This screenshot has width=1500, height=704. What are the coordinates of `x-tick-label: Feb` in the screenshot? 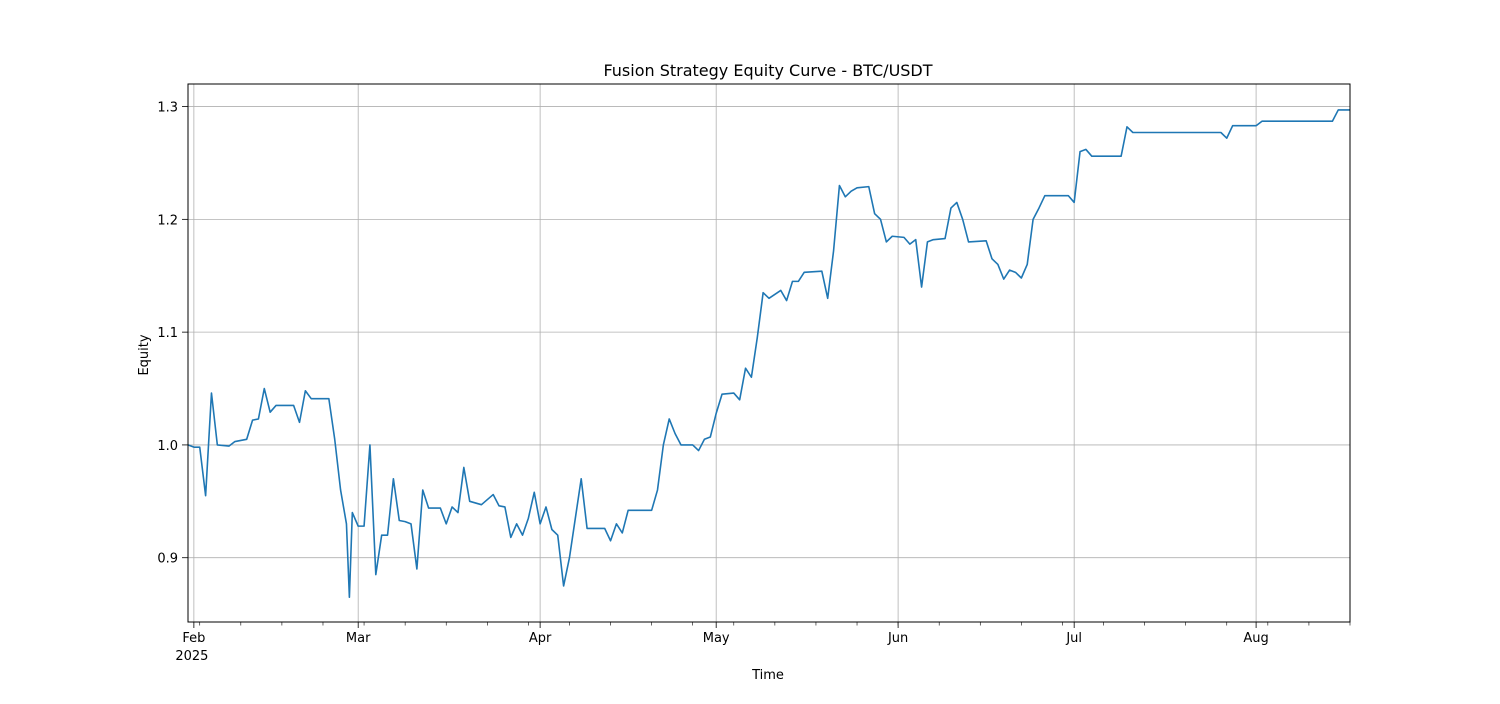 It's located at (193, 638).